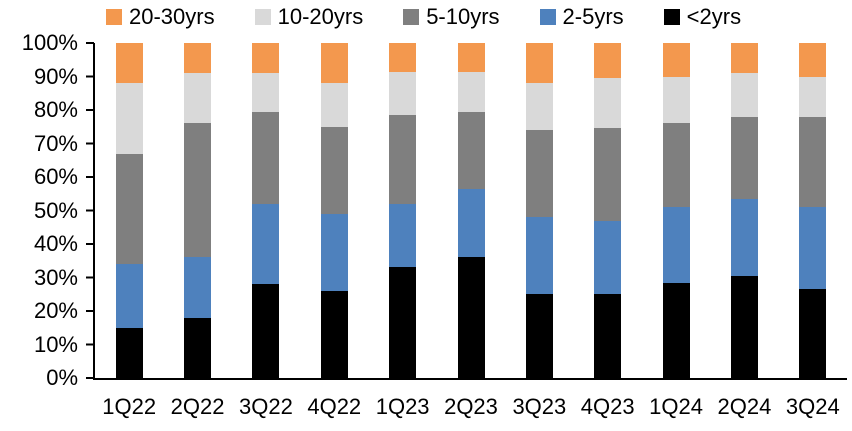  I want to click on legend-item-20-30yrs: 20-30yrs, so click(160, 17).